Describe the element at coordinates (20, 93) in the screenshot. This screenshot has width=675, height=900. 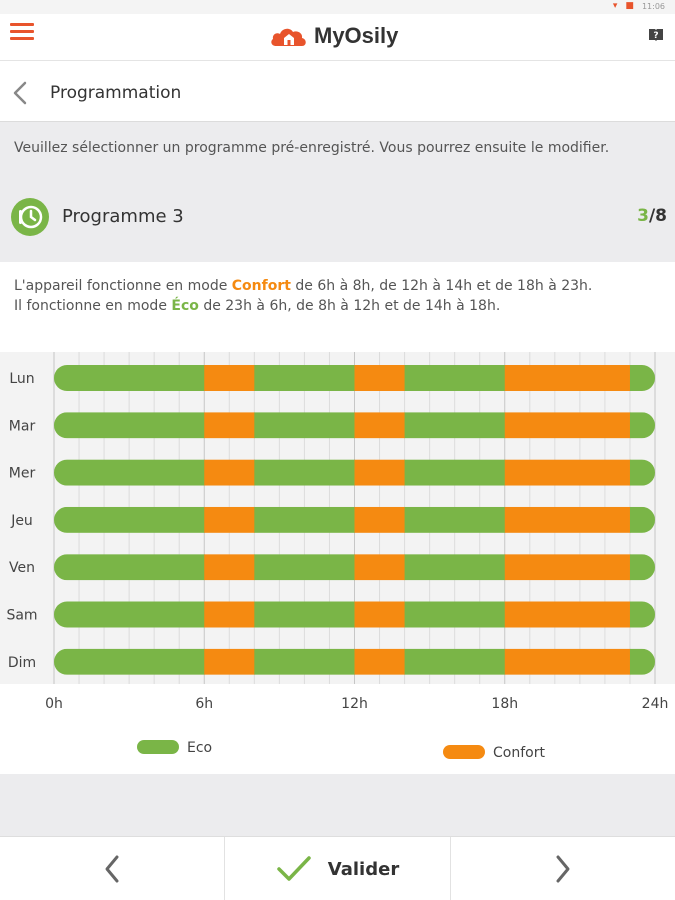
I see `back-chevron-left-icon` at that location.